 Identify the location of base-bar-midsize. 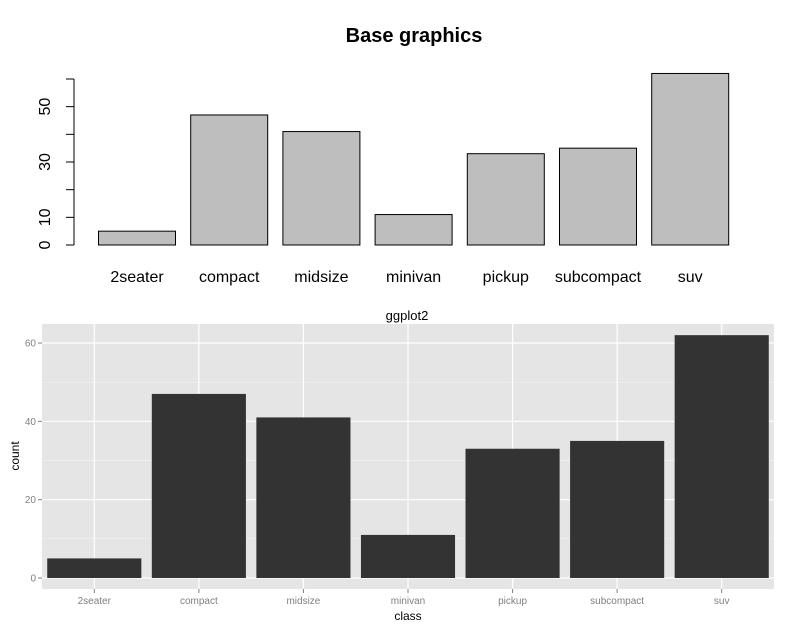
(321, 188).